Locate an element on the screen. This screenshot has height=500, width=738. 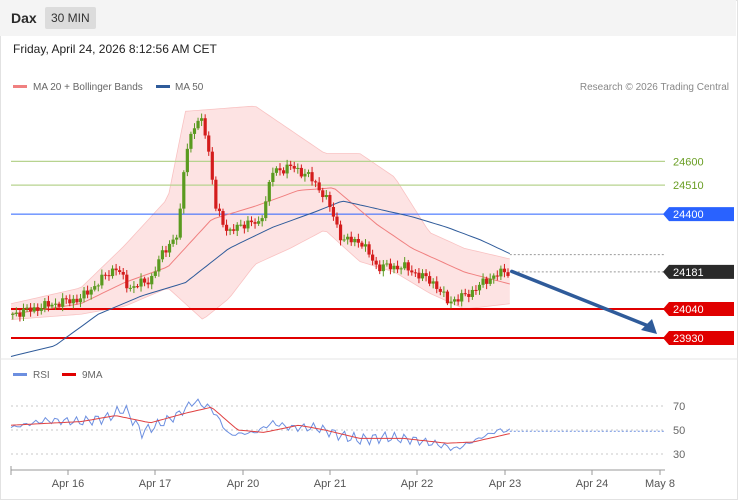
header-bar: Dax 30 MIN is located at coordinates (368, 18).